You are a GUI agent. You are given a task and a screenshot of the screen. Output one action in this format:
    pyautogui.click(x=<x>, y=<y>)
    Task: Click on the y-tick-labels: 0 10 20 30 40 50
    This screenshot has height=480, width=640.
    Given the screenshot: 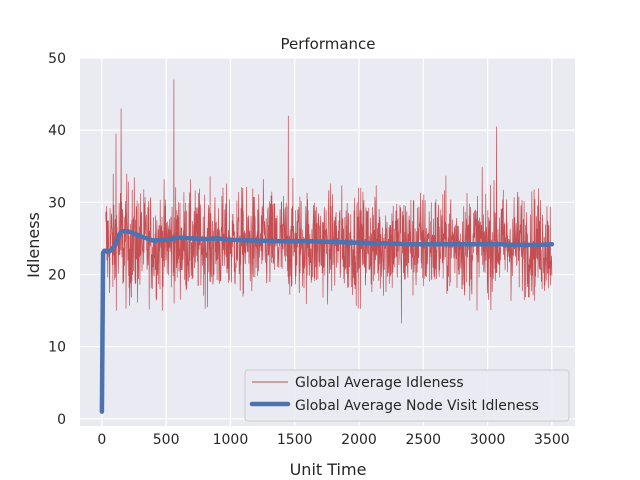 What is the action you would take?
    pyautogui.click(x=57, y=239)
    